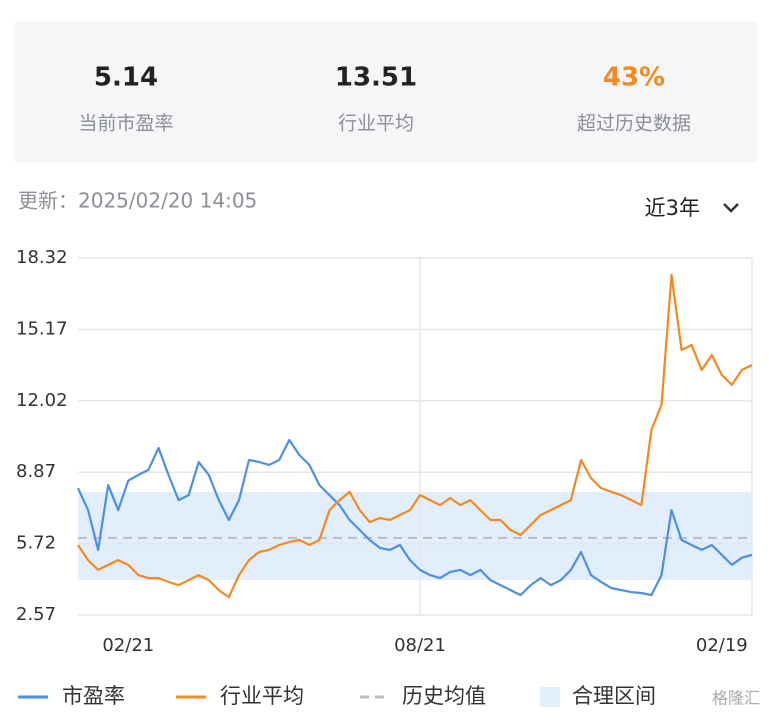 This screenshot has width=769, height=724. Describe the element at coordinates (550, 697) in the screenshot. I see `legend-swatch` at that location.